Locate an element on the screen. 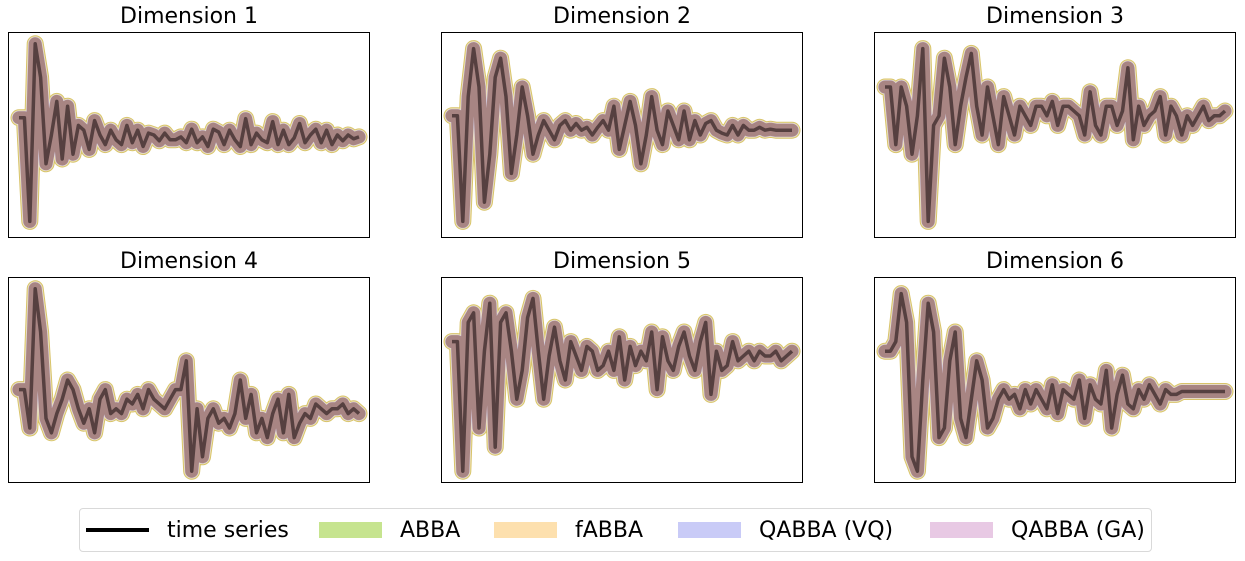  panel-title-4: Dimension 4 is located at coordinates (189, 261).